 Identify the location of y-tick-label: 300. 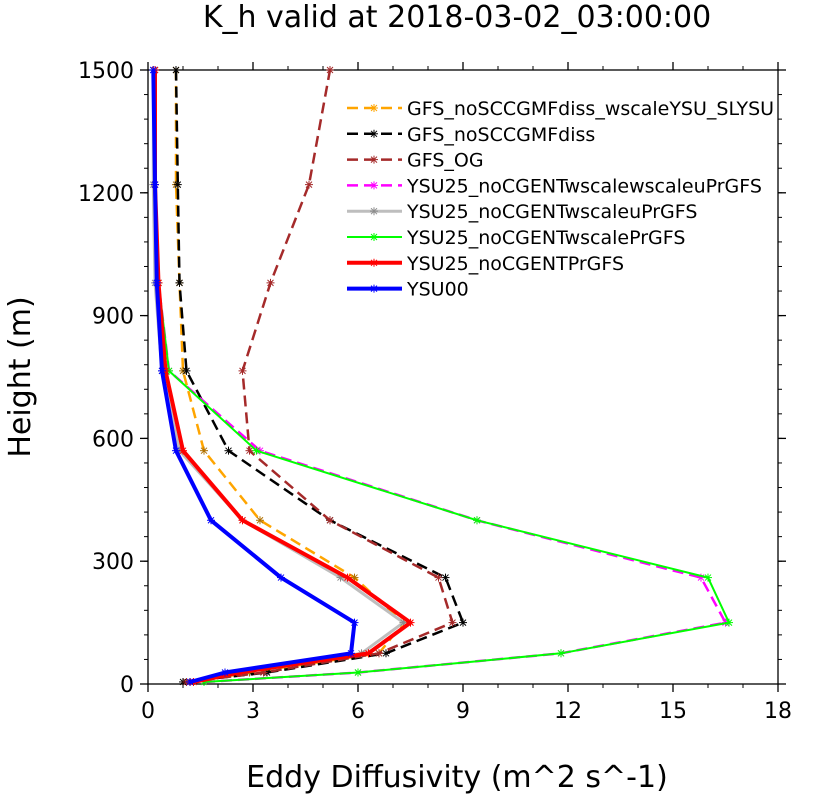
(113, 562).